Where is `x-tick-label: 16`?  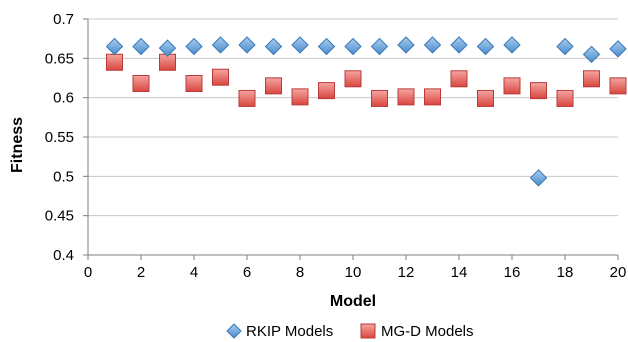
x-tick-label: 16 is located at coordinates (512, 272).